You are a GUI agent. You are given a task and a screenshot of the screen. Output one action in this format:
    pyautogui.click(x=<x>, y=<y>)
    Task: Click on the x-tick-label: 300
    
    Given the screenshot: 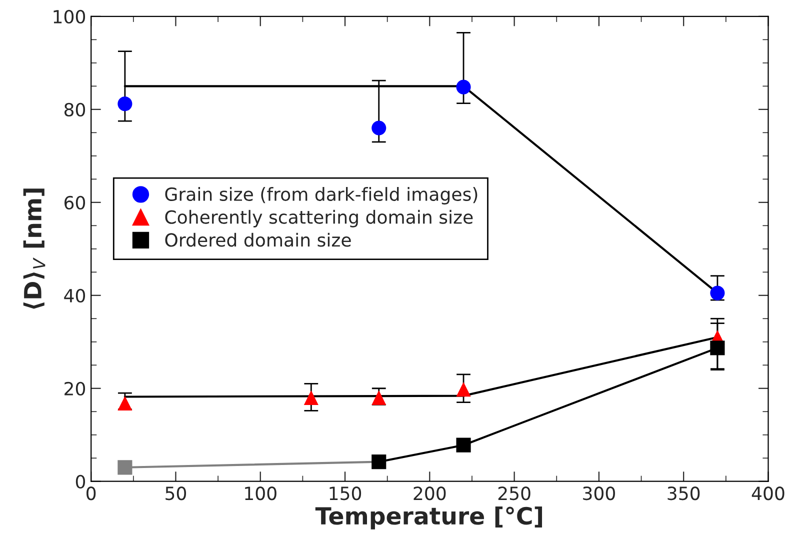 What is the action you would take?
    pyautogui.click(x=599, y=493)
    